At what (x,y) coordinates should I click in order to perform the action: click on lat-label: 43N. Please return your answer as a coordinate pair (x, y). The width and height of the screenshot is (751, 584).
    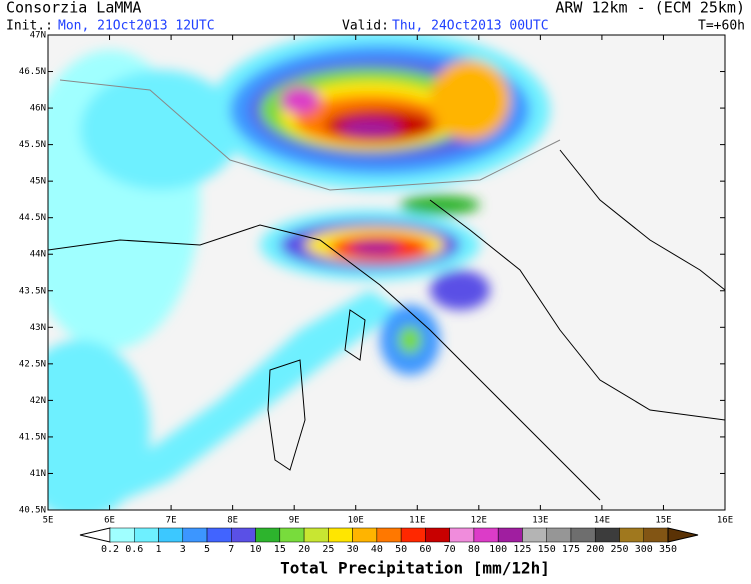
    Looking at the image, I should click on (38, 328).